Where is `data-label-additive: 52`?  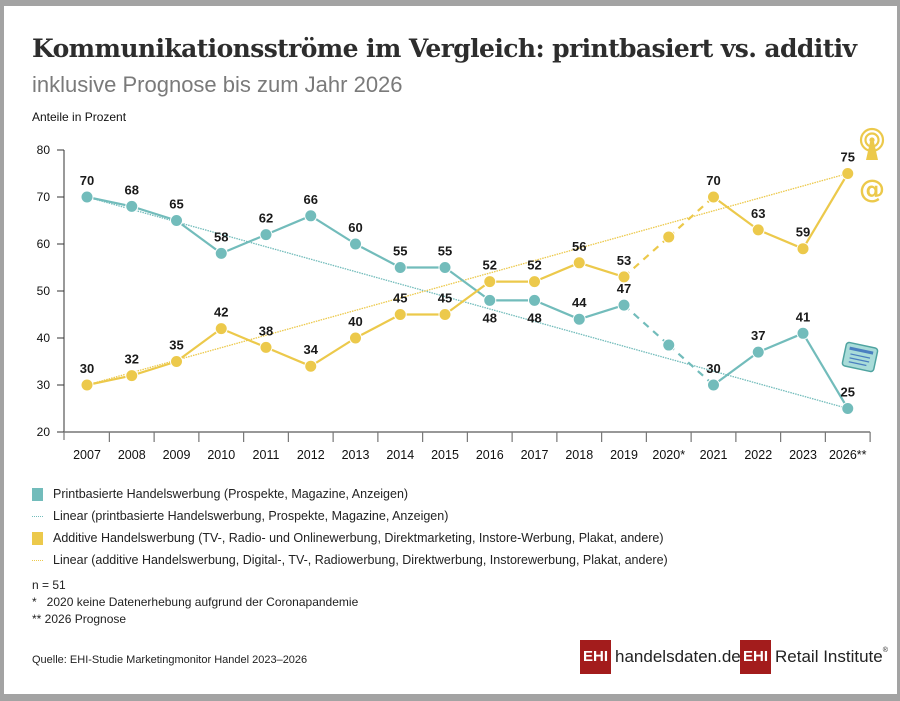 data-label-additive: 52 is located at coordinates (534, 265).